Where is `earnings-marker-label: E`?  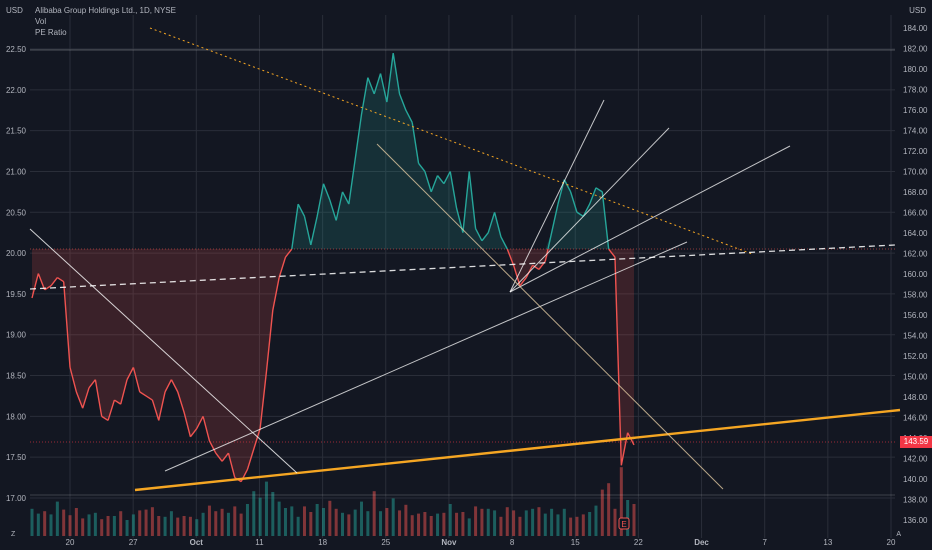 earnings-marker-label: E is located at coordinates (623, 524).